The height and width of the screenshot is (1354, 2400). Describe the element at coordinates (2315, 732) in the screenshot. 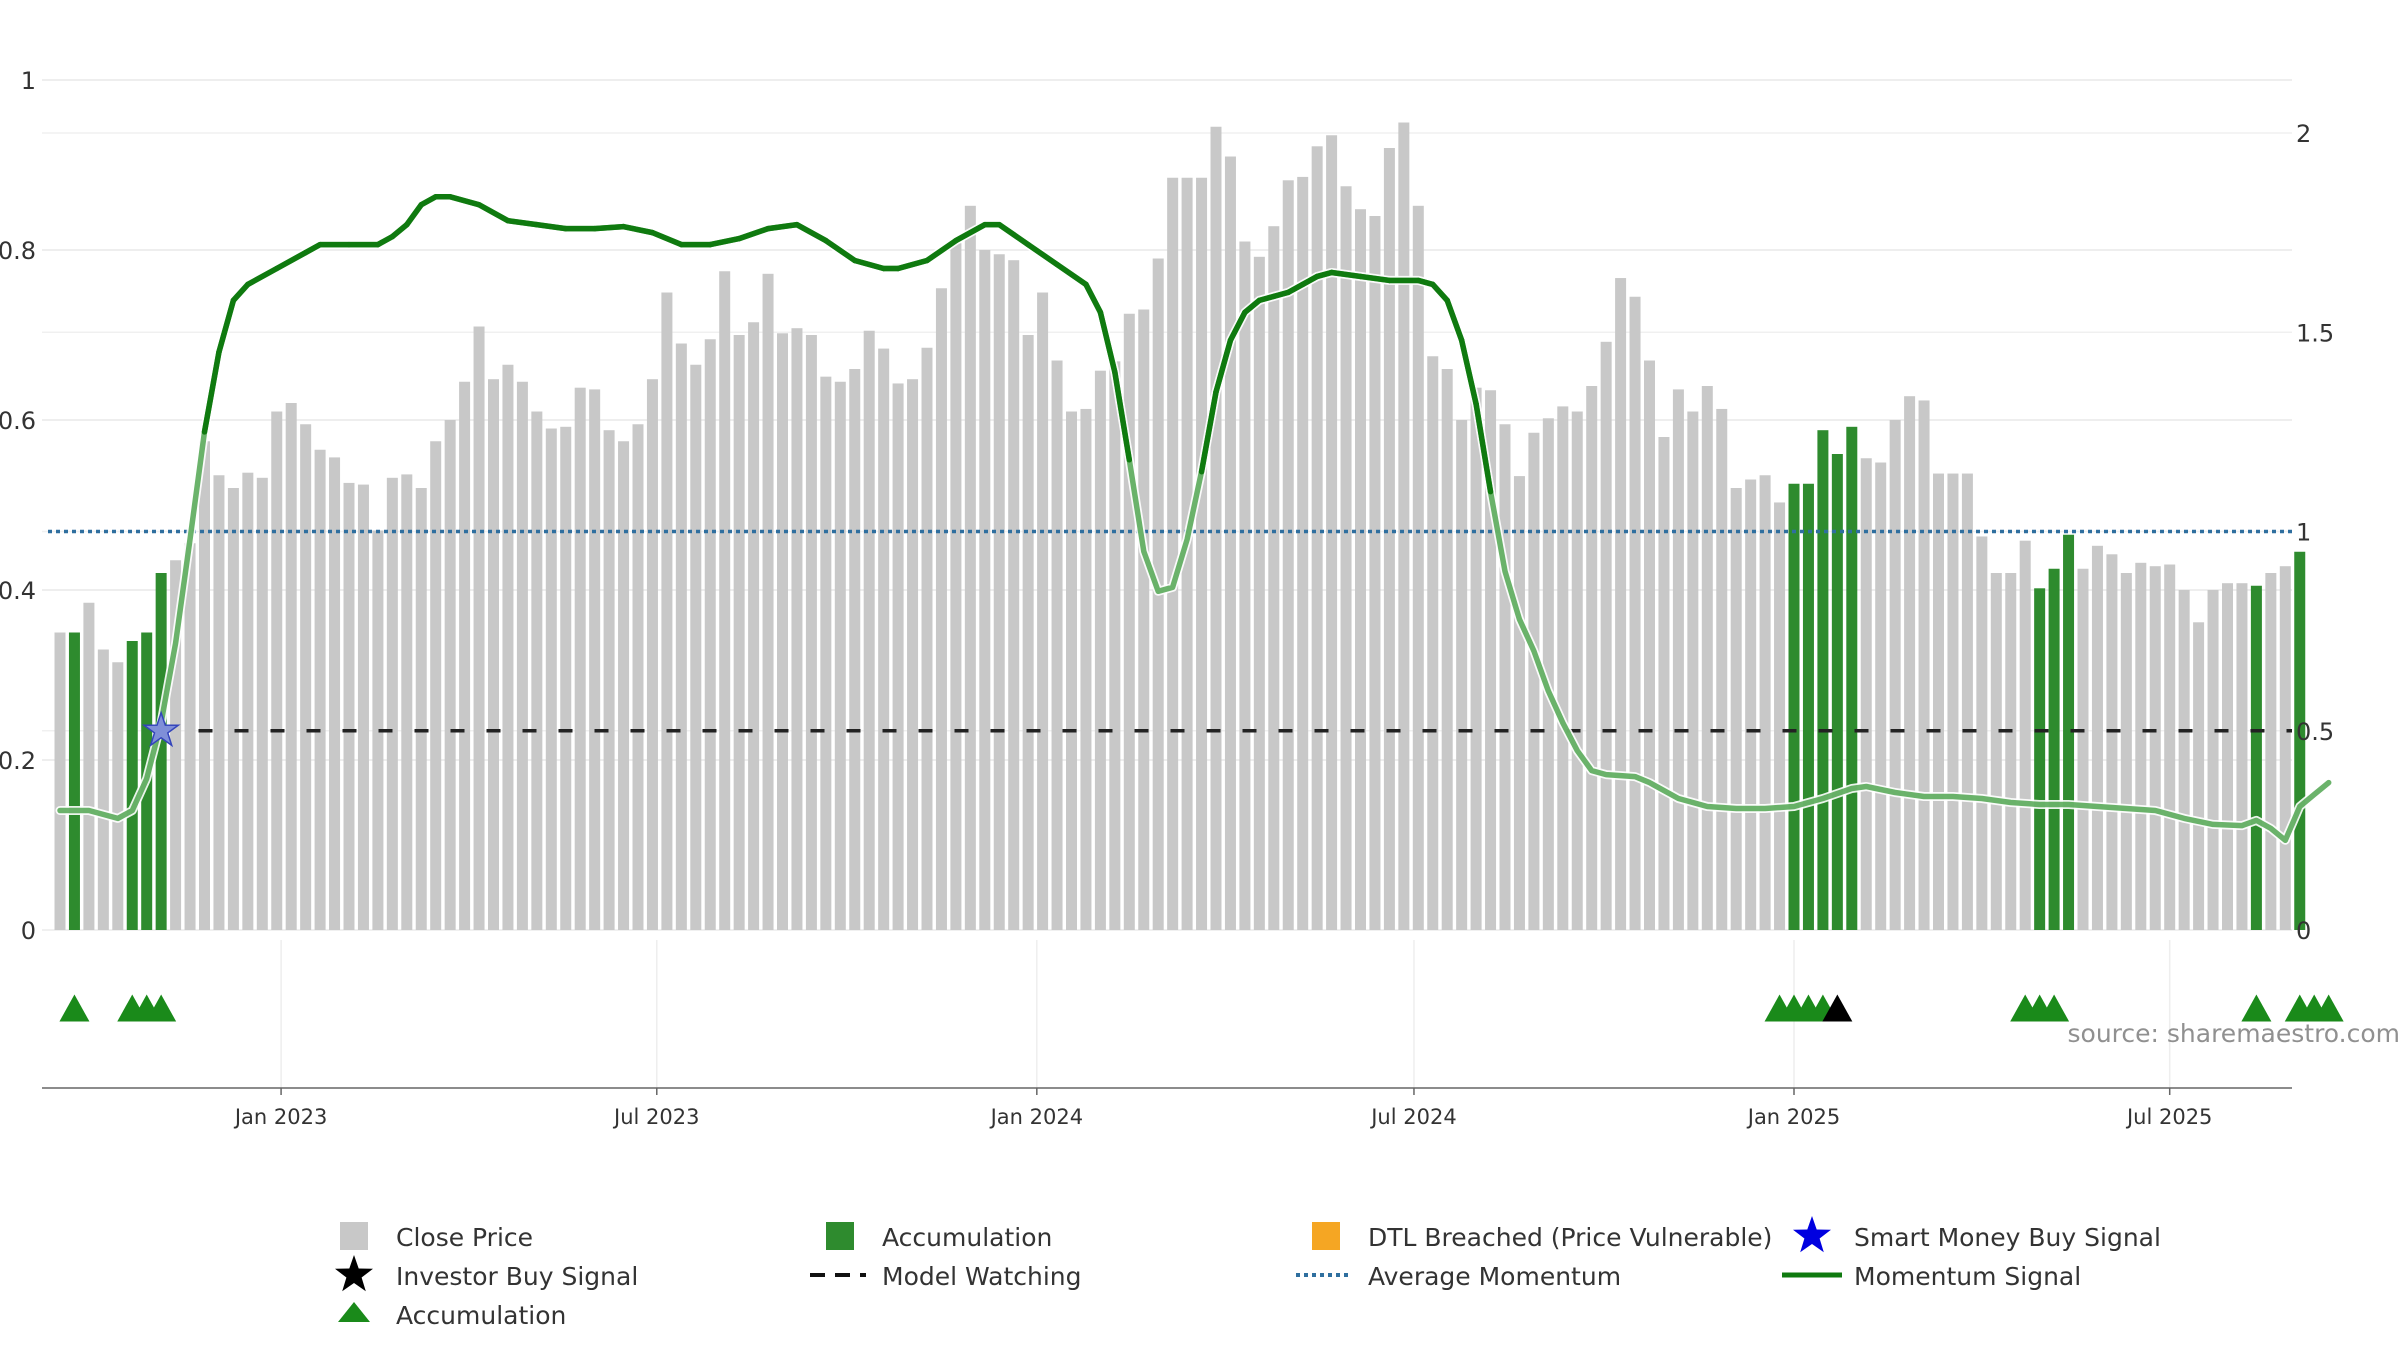

I see `right-tick-label: 0.5` at that location.